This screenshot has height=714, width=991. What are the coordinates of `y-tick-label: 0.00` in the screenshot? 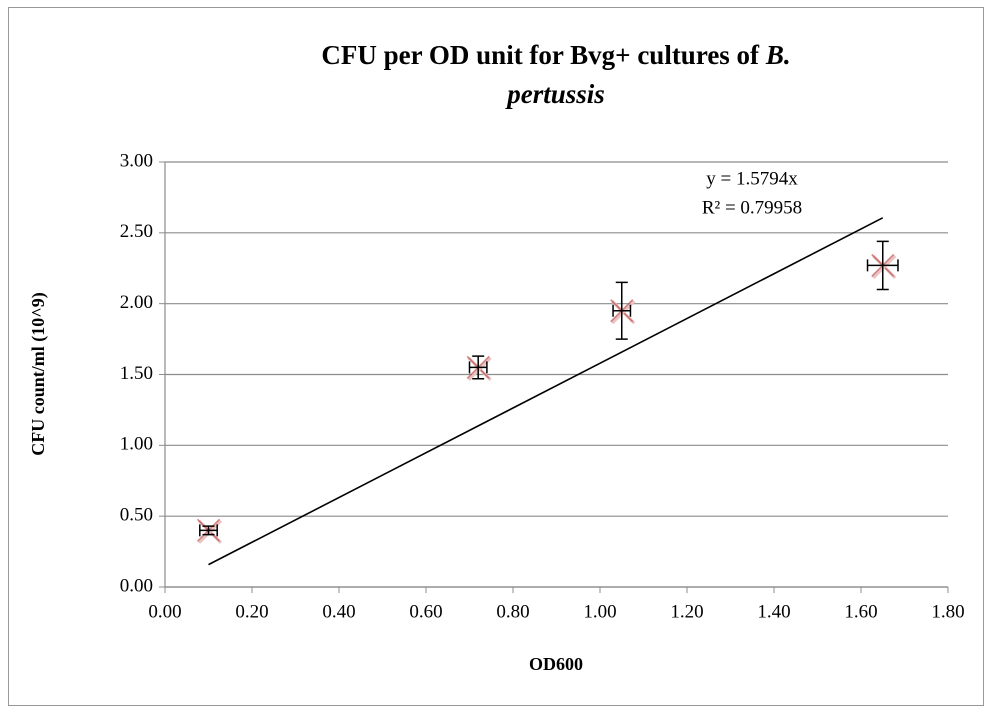 It's located at (136, 585).